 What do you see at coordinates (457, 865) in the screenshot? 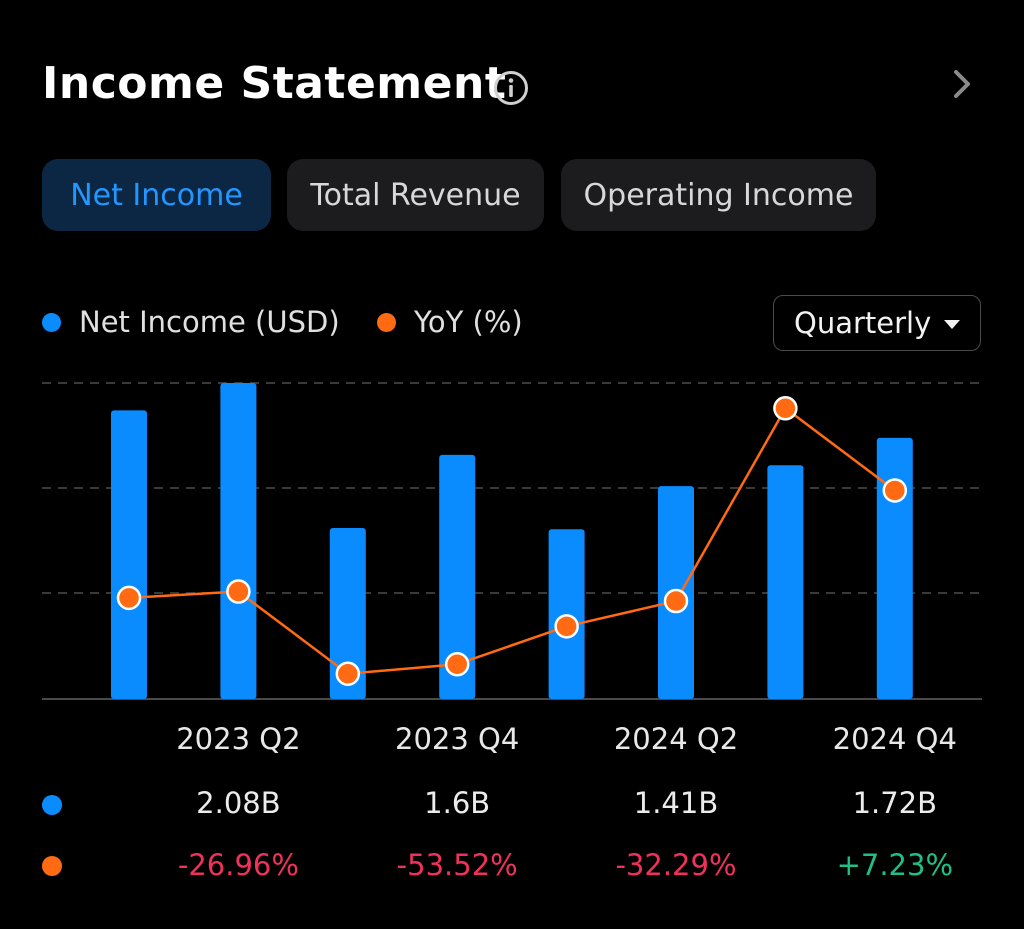
I see `yoy-value: -53.52%` at bounding box center [457, 865].